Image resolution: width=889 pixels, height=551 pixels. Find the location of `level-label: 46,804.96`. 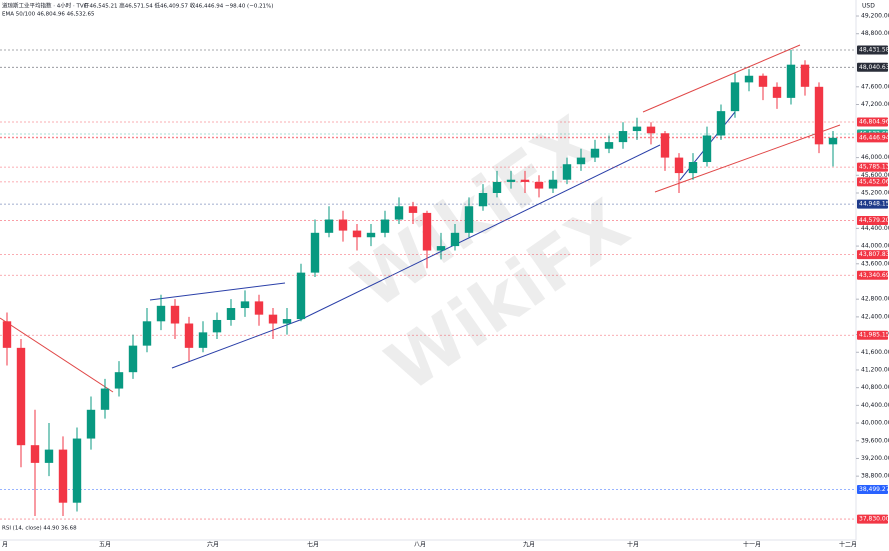

level-label: 46,804.96 is located at coordinates (874, 121).